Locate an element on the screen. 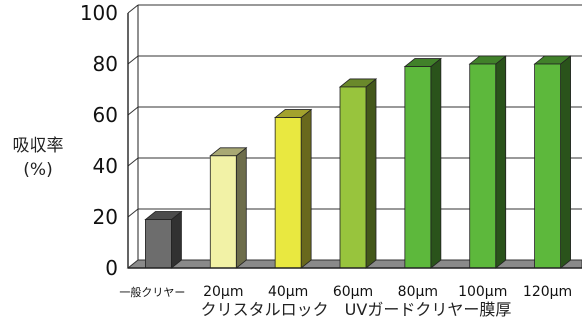  y-tick-label: 40 is located at coordinates (105, 166).